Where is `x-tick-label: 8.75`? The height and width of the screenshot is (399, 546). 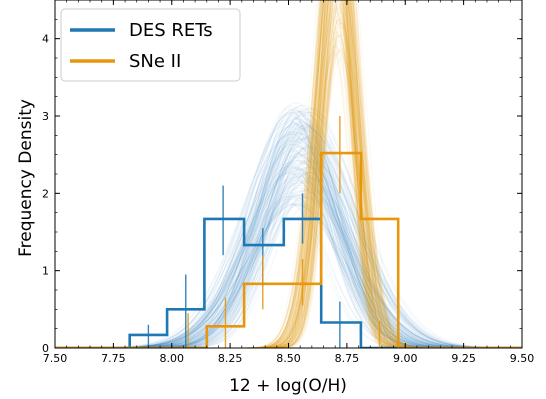
x-tick-label: 8.75 is located at coordinates (347, 358).